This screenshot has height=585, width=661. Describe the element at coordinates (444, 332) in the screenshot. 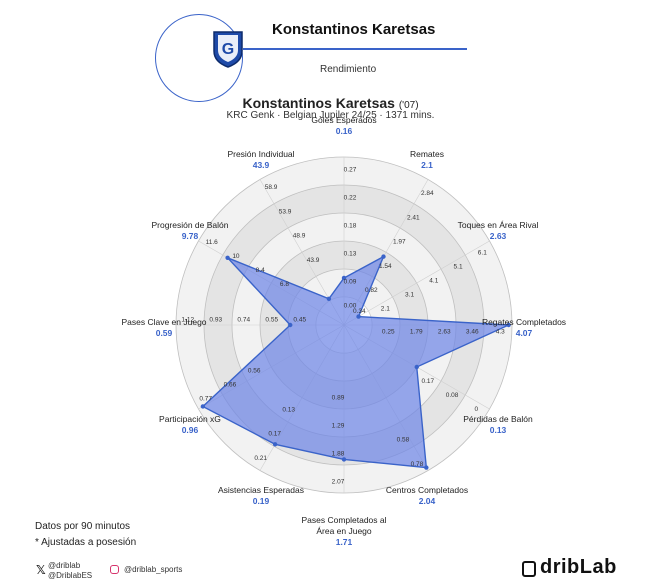

I see `radar-tick-label: 2.63` at that location.